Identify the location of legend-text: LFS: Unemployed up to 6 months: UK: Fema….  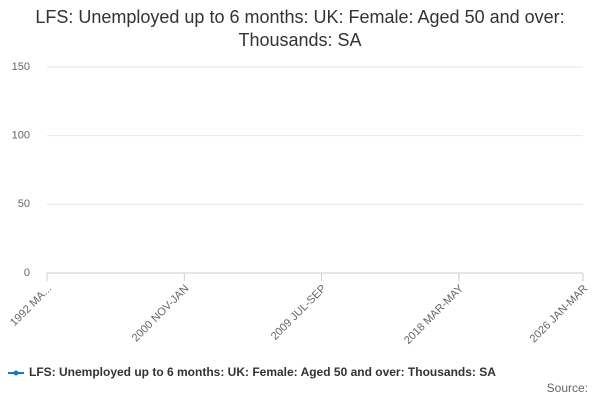
(262, 372).